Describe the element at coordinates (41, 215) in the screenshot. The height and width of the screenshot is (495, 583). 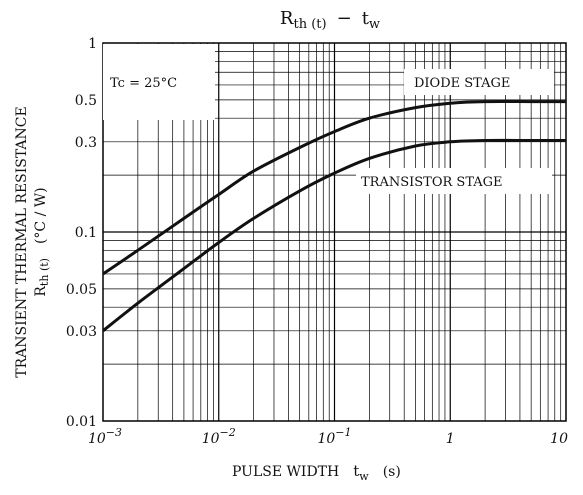
I see `y-axis-unit: (°C / W)` at that location.